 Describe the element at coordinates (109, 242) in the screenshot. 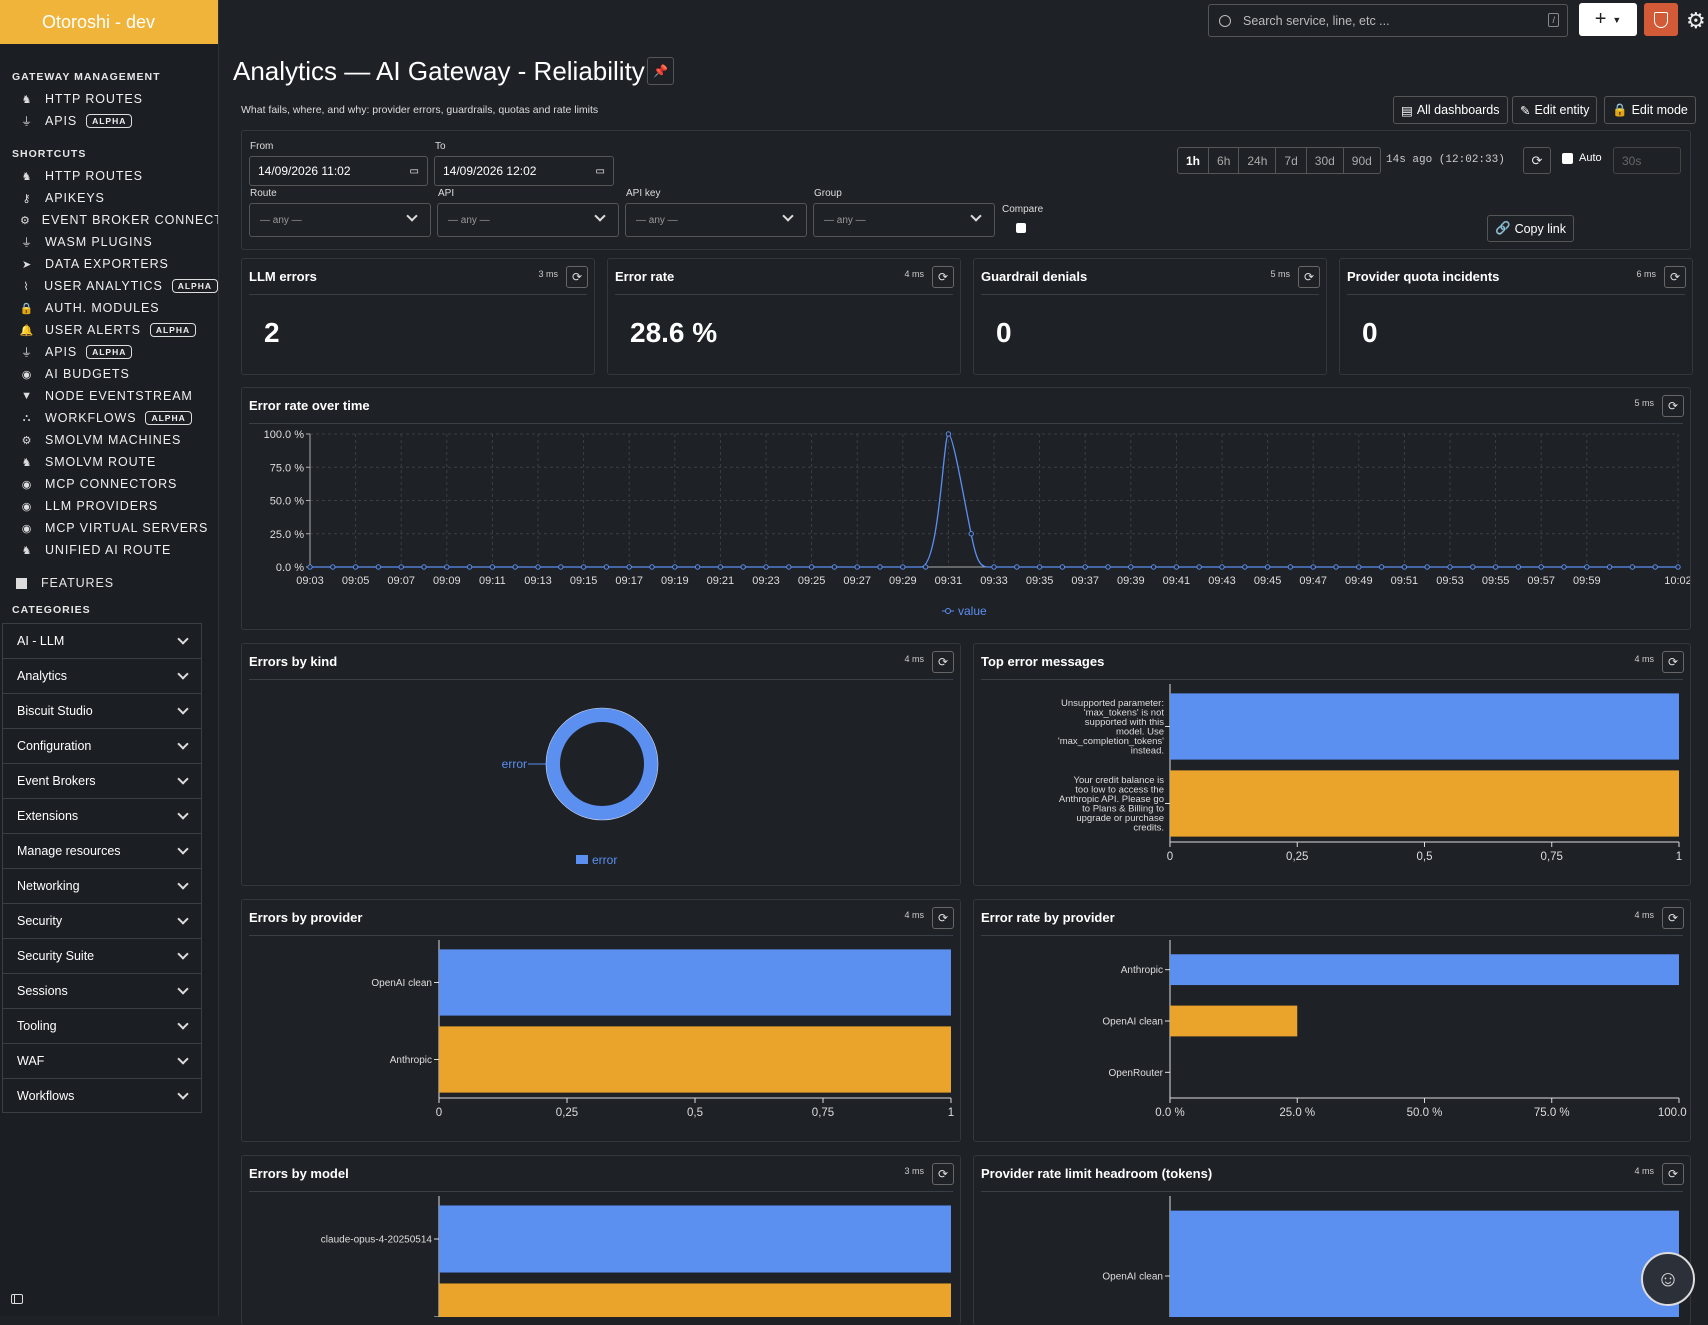

I see `sidebar-item-wasm-plugins: ⏚ WASM PLUGINS` at that location.